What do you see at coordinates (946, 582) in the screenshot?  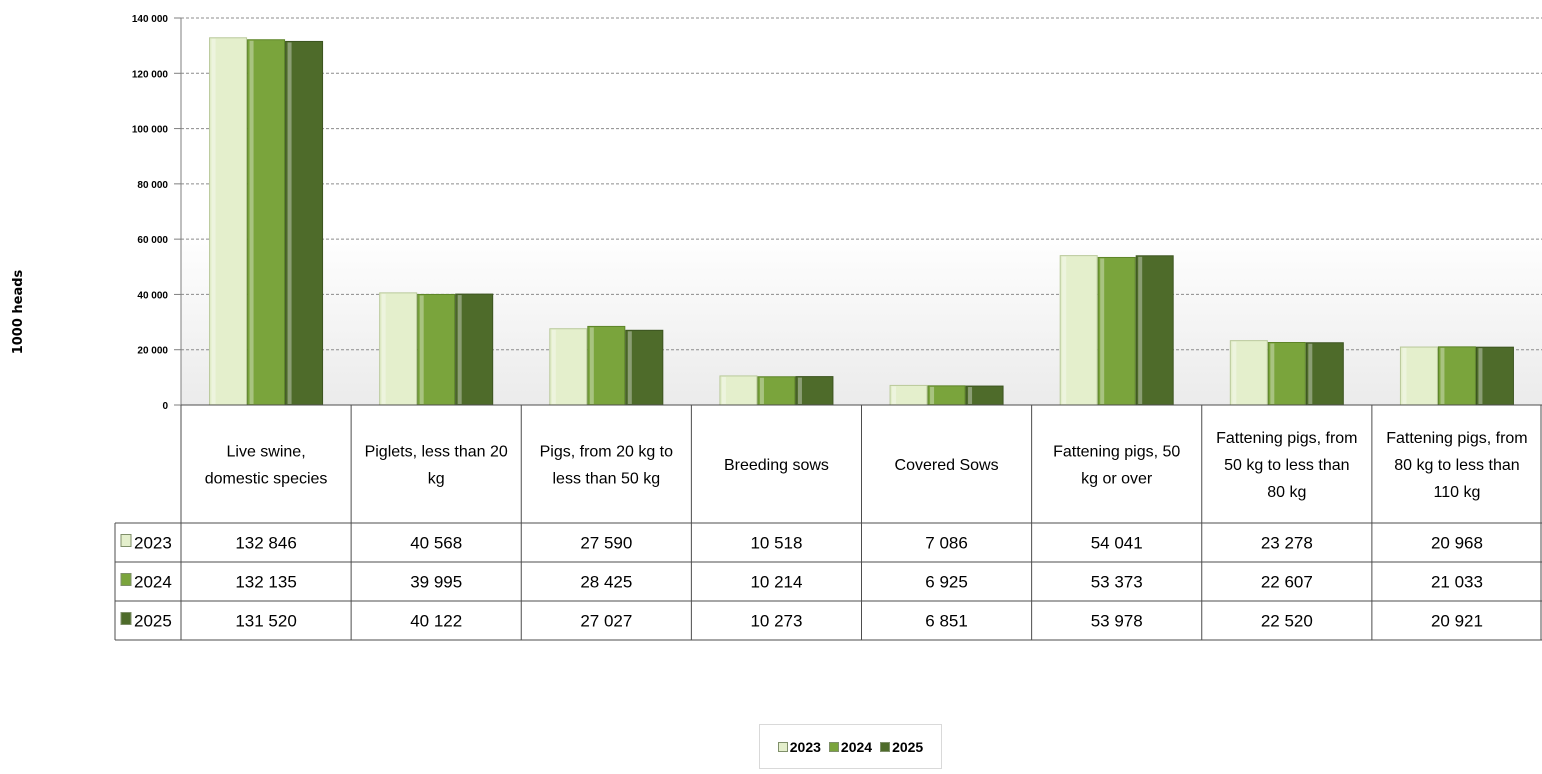 I see `table-cell-2024-4: 6 925` at bounding box center [946, 582].